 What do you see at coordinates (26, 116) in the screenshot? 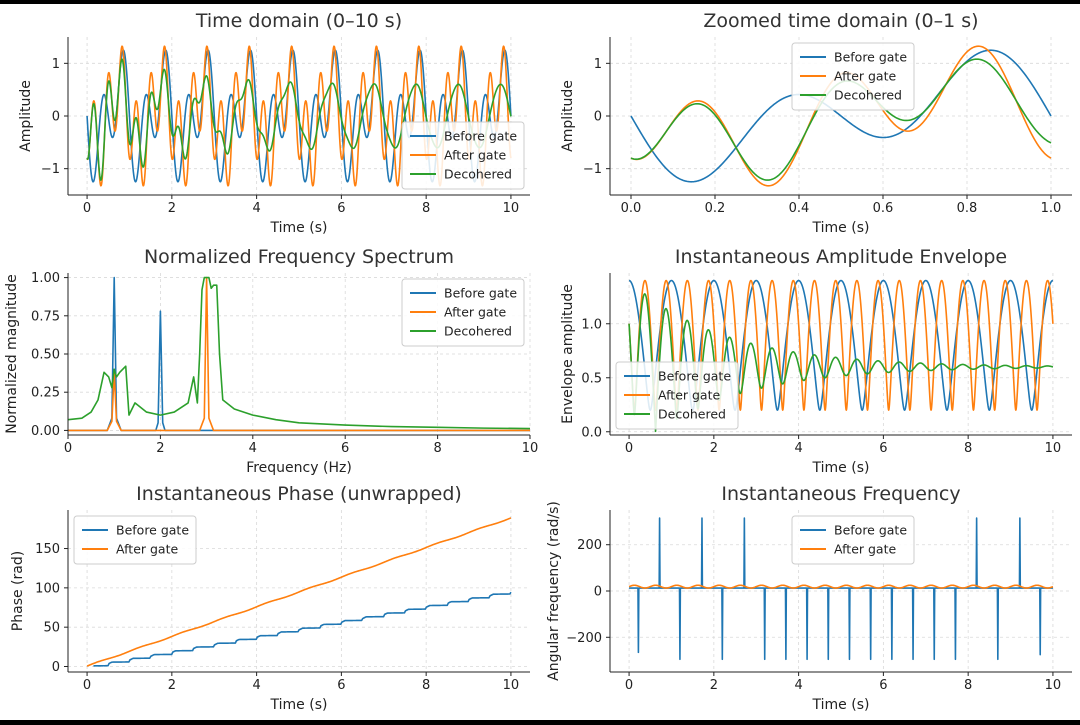
I see `y-axis-label: Amplitude` at bounding box center [26, 116].